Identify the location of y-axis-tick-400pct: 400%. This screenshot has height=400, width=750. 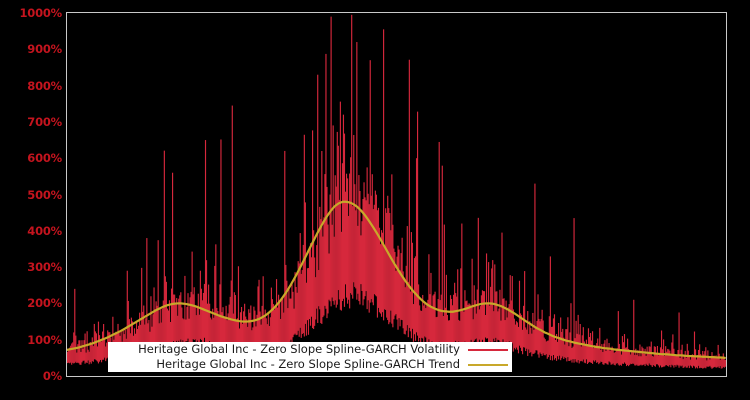
(44, 230).